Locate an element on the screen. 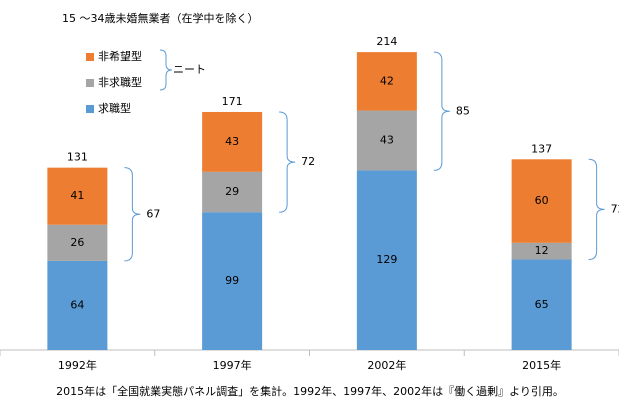 This screenshot has width=619, height=403. segment-label: 99 is located at coordinates (232, 280).